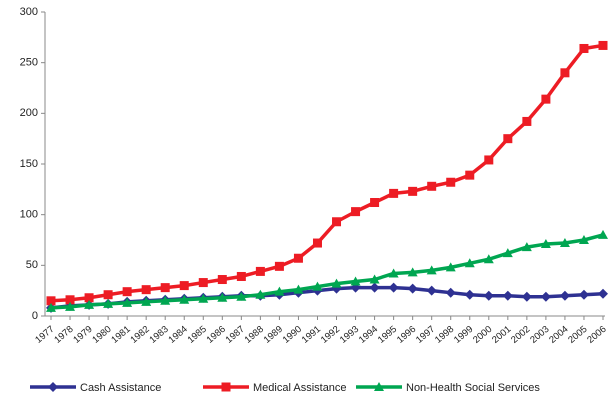  I want to click on y-tick-label: 150, so click(29, 164).